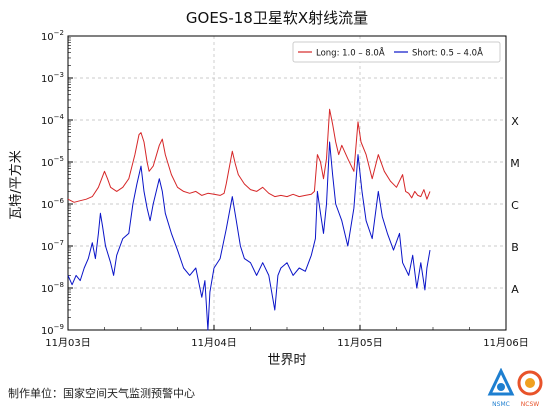  What do you see at coordinates (447, 53) in the screenshot?
I see `legend-label: Short: 0.5 – 4.0Å` at bounding box center [447, 53].